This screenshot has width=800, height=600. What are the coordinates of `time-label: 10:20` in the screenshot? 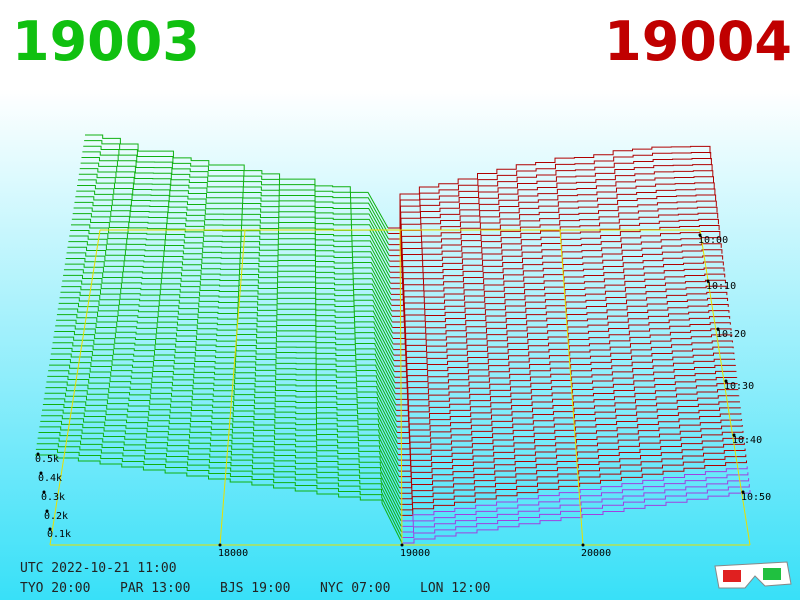 It's located at (731, 334).